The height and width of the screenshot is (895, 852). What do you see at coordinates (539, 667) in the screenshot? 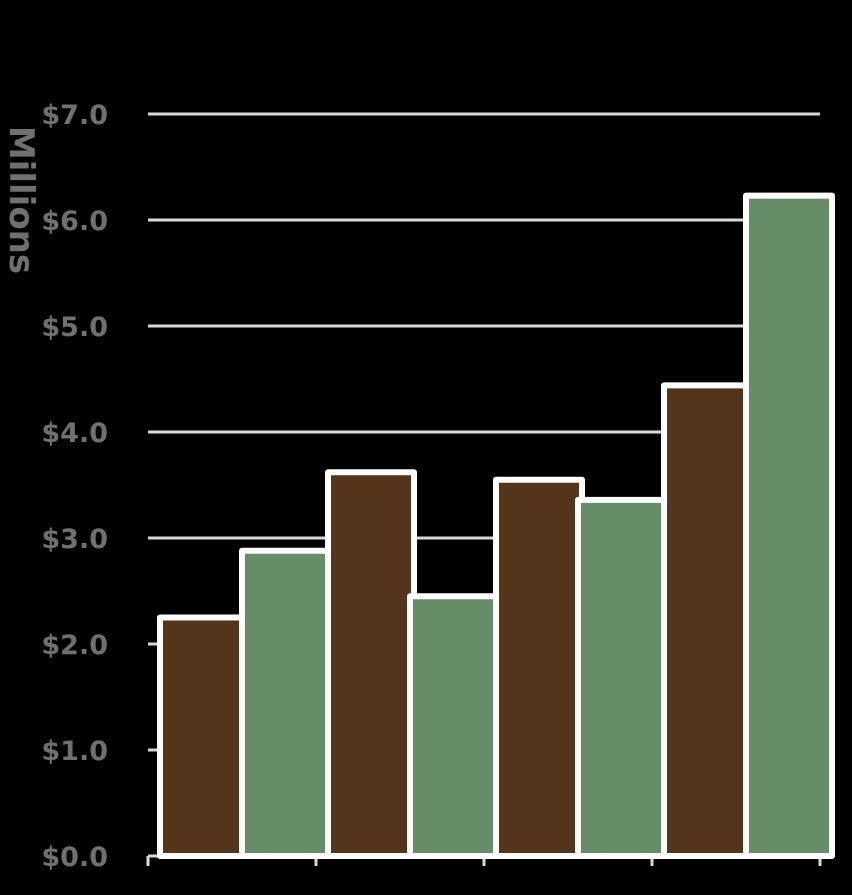
I see `bar-series1-cat3` at bounding box center [539, 667].